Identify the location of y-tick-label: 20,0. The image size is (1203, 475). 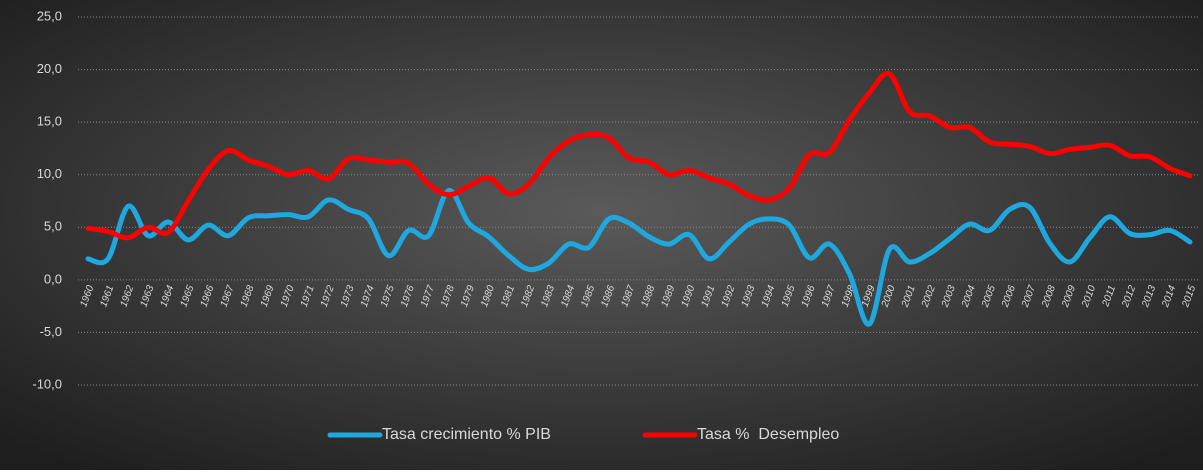
(49, 68).